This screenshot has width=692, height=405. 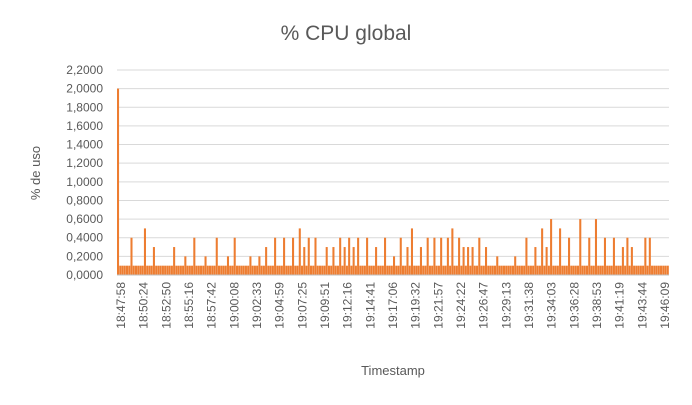 What do you see at coordinates (642, 305) in the screenshot?
I see `x-tick-label: 19:43:44` at bounding box center [642, 305].